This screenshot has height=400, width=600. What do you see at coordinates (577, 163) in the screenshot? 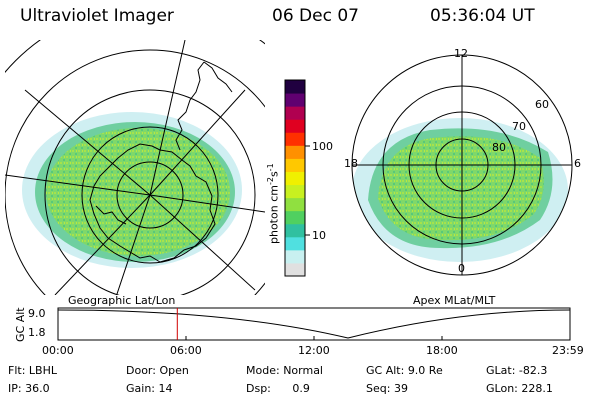
I see `mlt-label-6: 6` at bounding box center [577, 163].